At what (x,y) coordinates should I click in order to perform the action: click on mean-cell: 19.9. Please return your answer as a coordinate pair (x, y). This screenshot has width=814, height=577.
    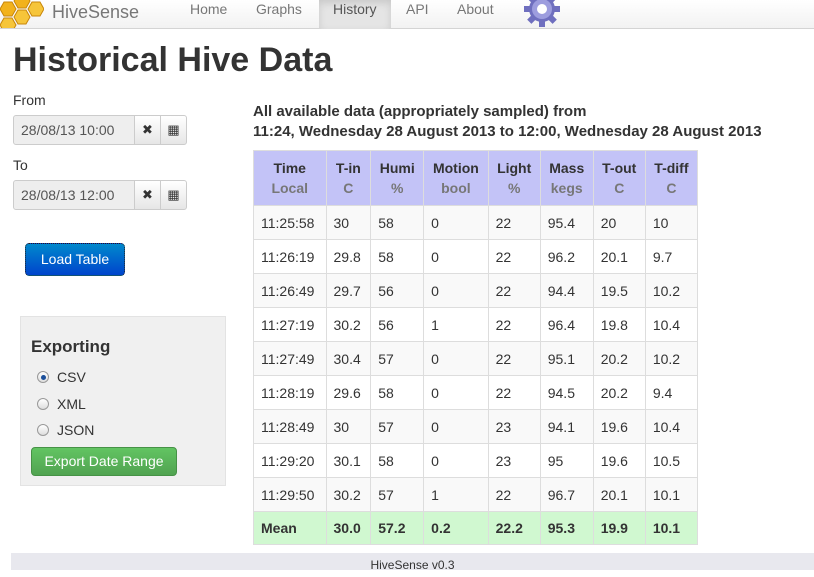
    Looking at the image, I should click on (619, 528).